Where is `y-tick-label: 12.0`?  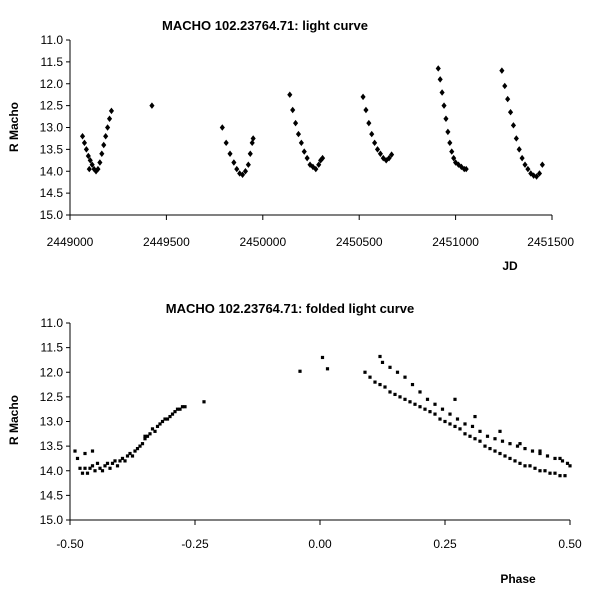
y-tick-label: 12.0 is located at coordinates (52, 84).